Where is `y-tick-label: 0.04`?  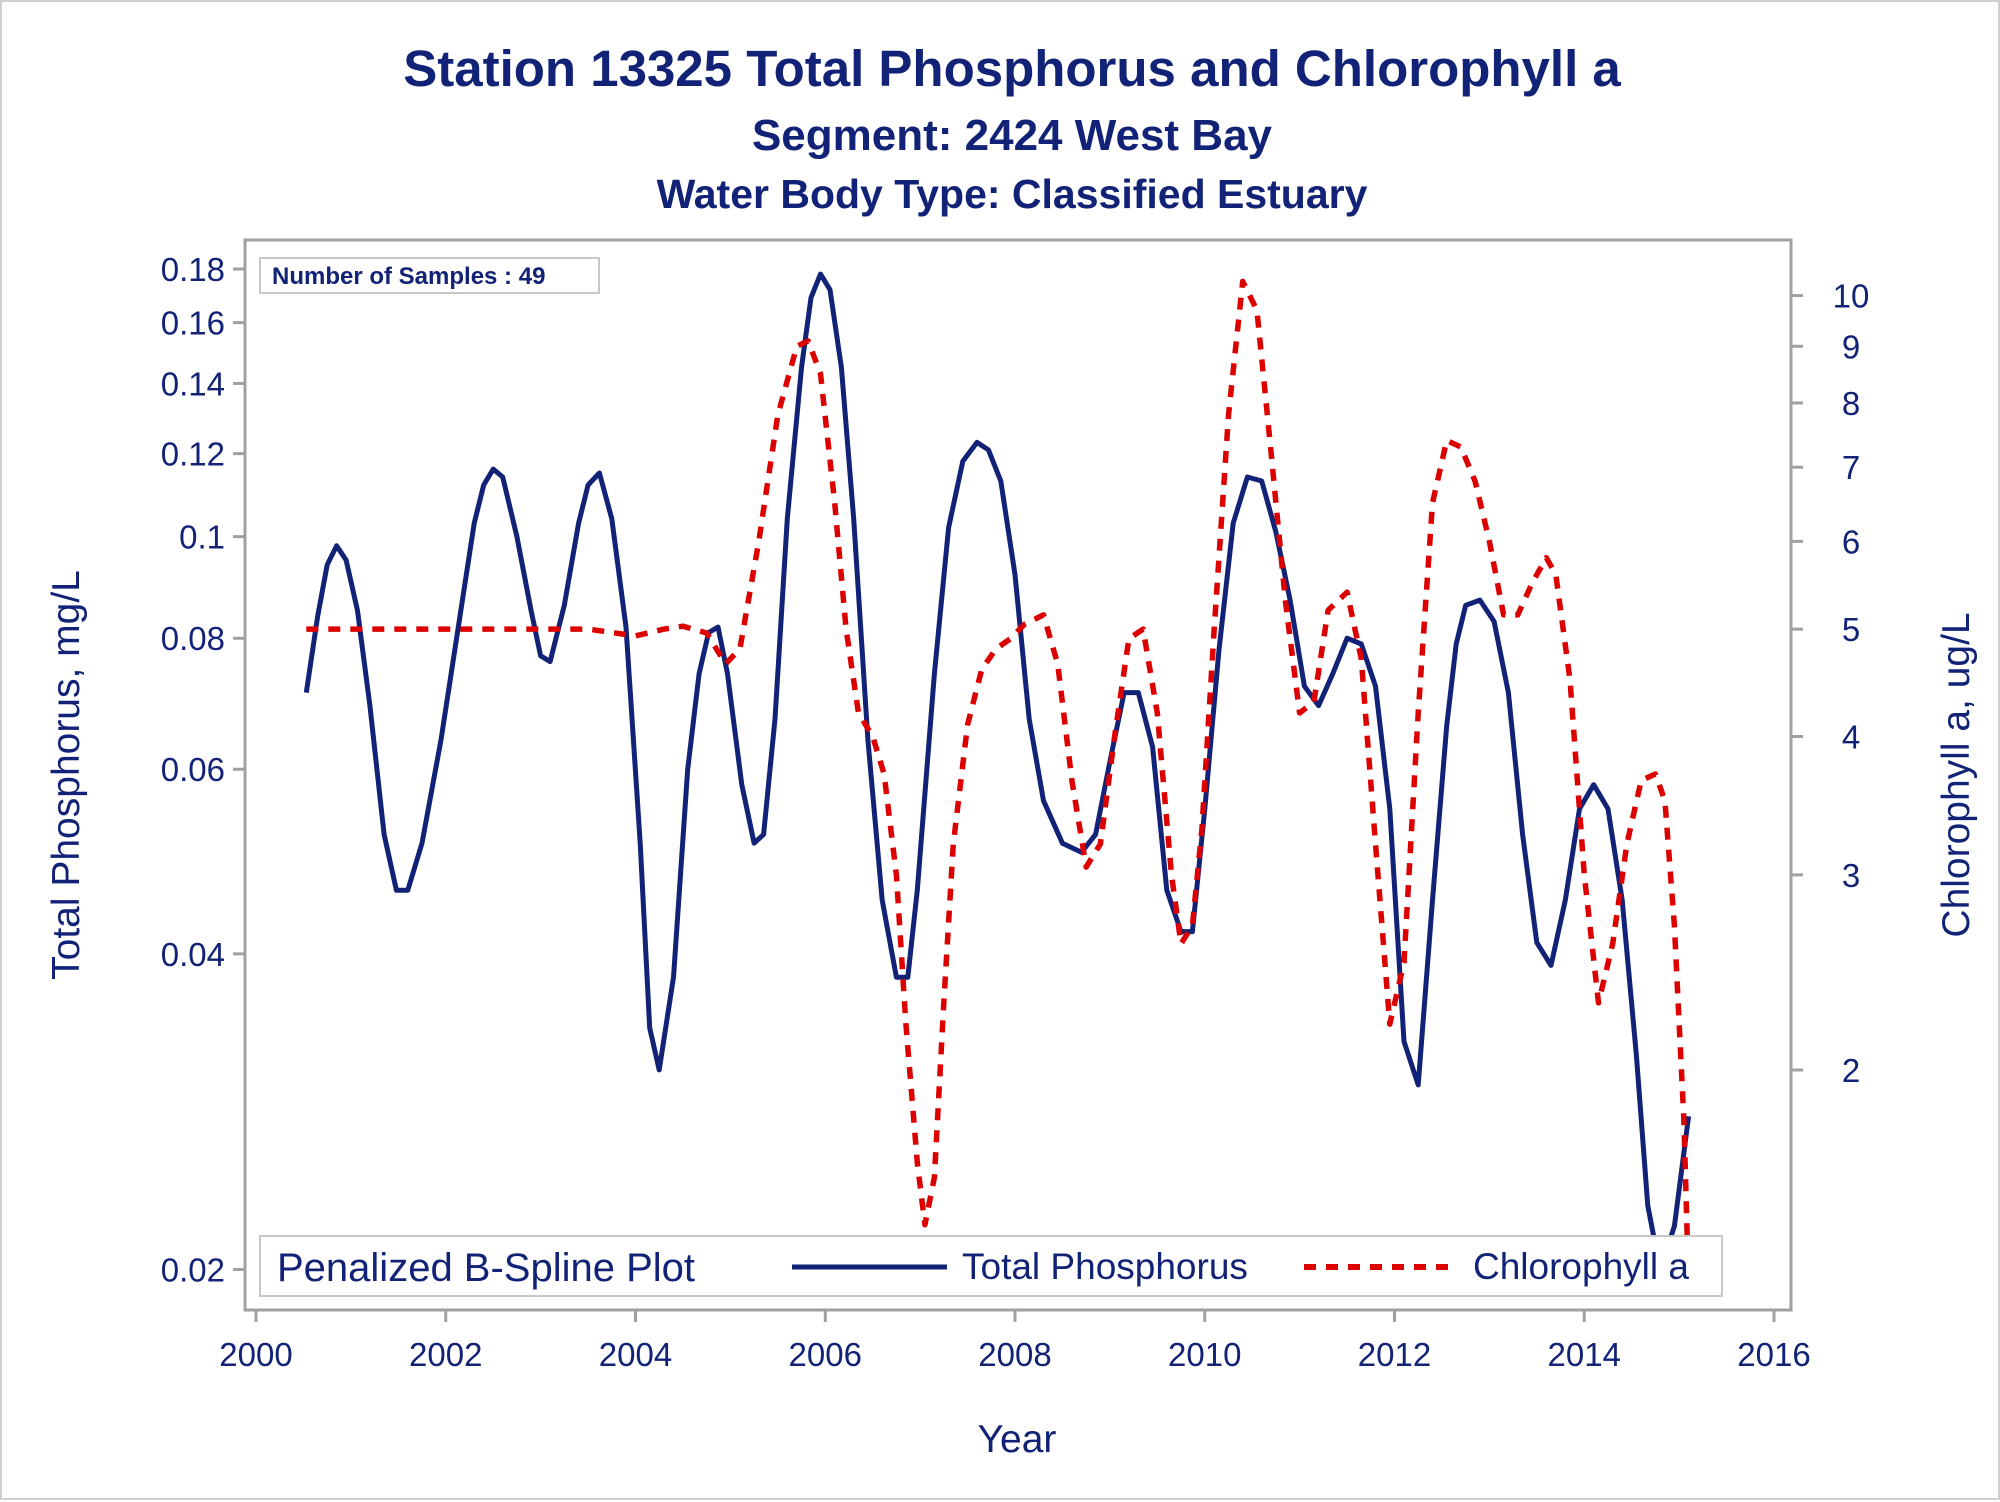 y-tick-label: 0.04 is located at coordinates (193, 954).